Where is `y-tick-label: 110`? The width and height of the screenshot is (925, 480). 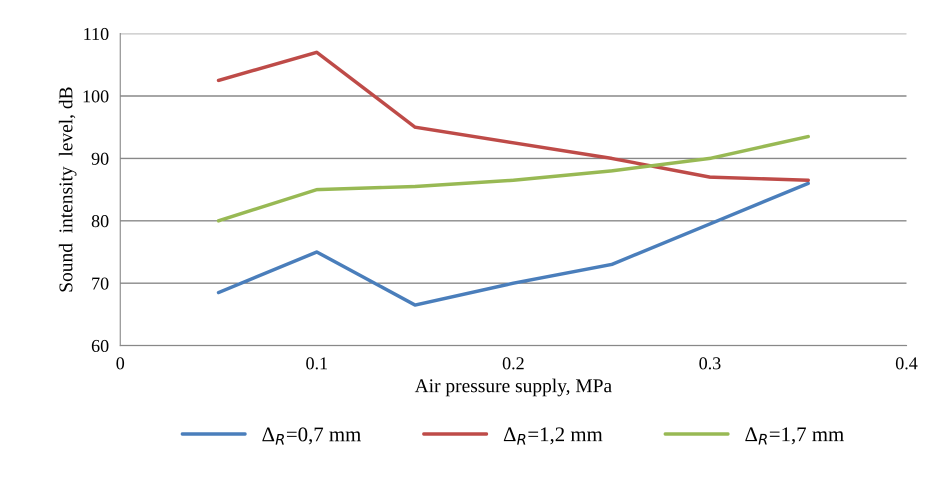
y-tick-label: 110 is located at coordinates (96, 34).